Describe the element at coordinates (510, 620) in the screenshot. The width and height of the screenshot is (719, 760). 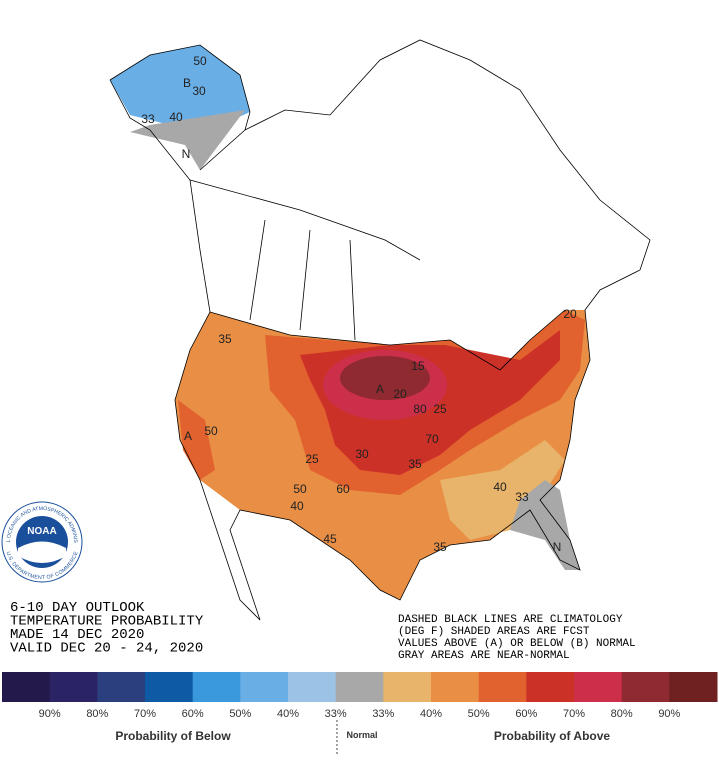
I see `note-line: DASHED BLACK LINES ARE CLIMATOLOGY` at that location.